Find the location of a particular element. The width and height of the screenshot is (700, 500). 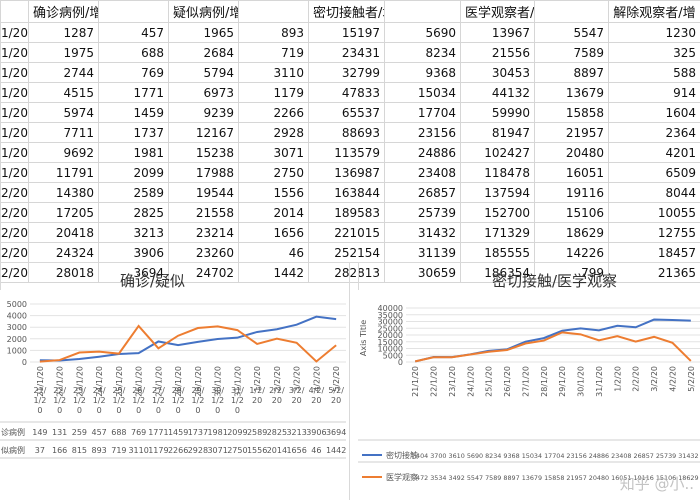

table-cell: 186354 is located at coordinates (497, 272).